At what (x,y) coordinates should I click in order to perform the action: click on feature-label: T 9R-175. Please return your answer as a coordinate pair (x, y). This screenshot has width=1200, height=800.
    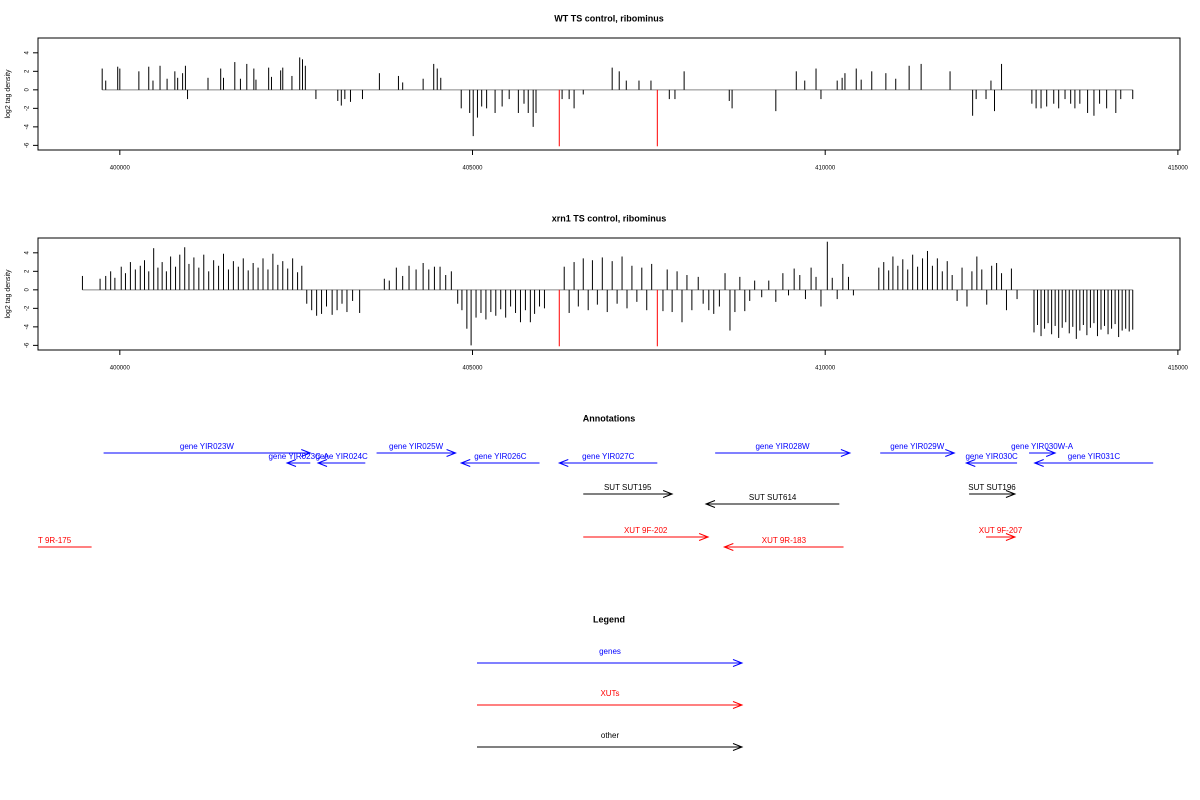
    Looking at the image, I should click on (55, 540).